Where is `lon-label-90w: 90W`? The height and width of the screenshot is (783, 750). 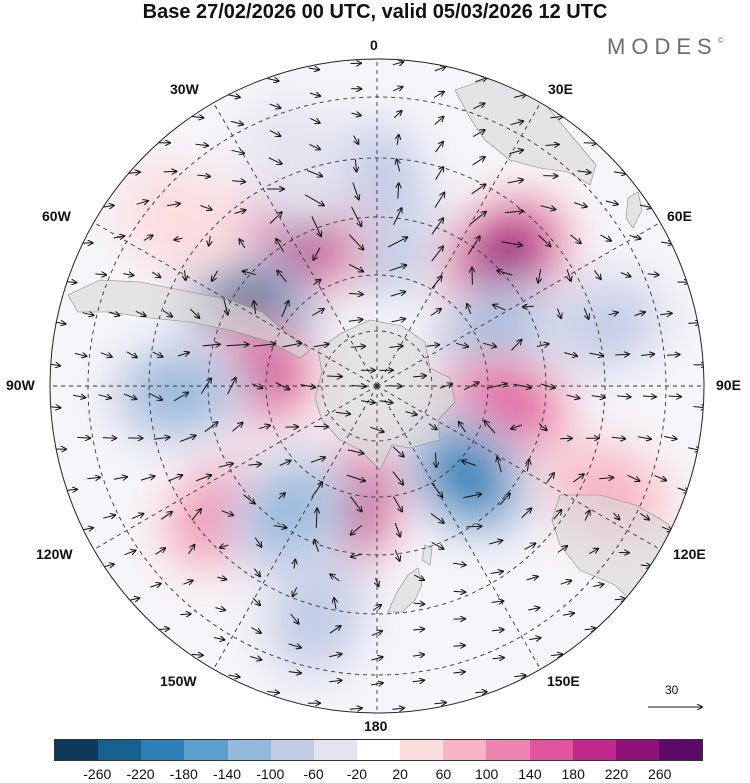 lon-label-90w: 90W is located at coordinates (20, 385).